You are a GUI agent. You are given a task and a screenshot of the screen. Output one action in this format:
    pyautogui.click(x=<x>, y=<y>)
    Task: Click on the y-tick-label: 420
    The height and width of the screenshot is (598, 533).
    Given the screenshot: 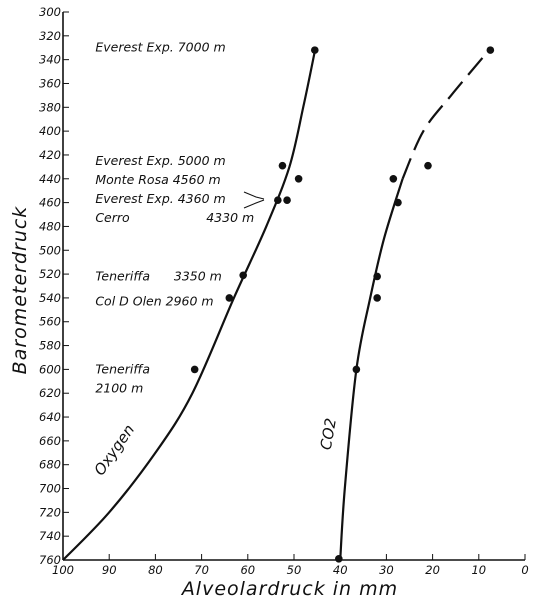 What is the action you would take?
    pyautogui.click(x=50, y=155)
    